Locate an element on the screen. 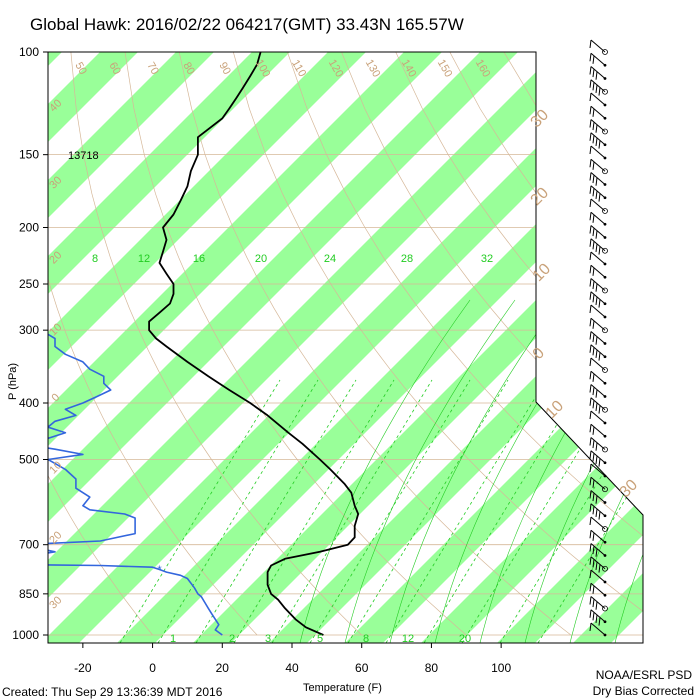 This screenshot has width=700, height=700. lower-mixing-ratio-label: 20 is located at coordinates (465, 639).